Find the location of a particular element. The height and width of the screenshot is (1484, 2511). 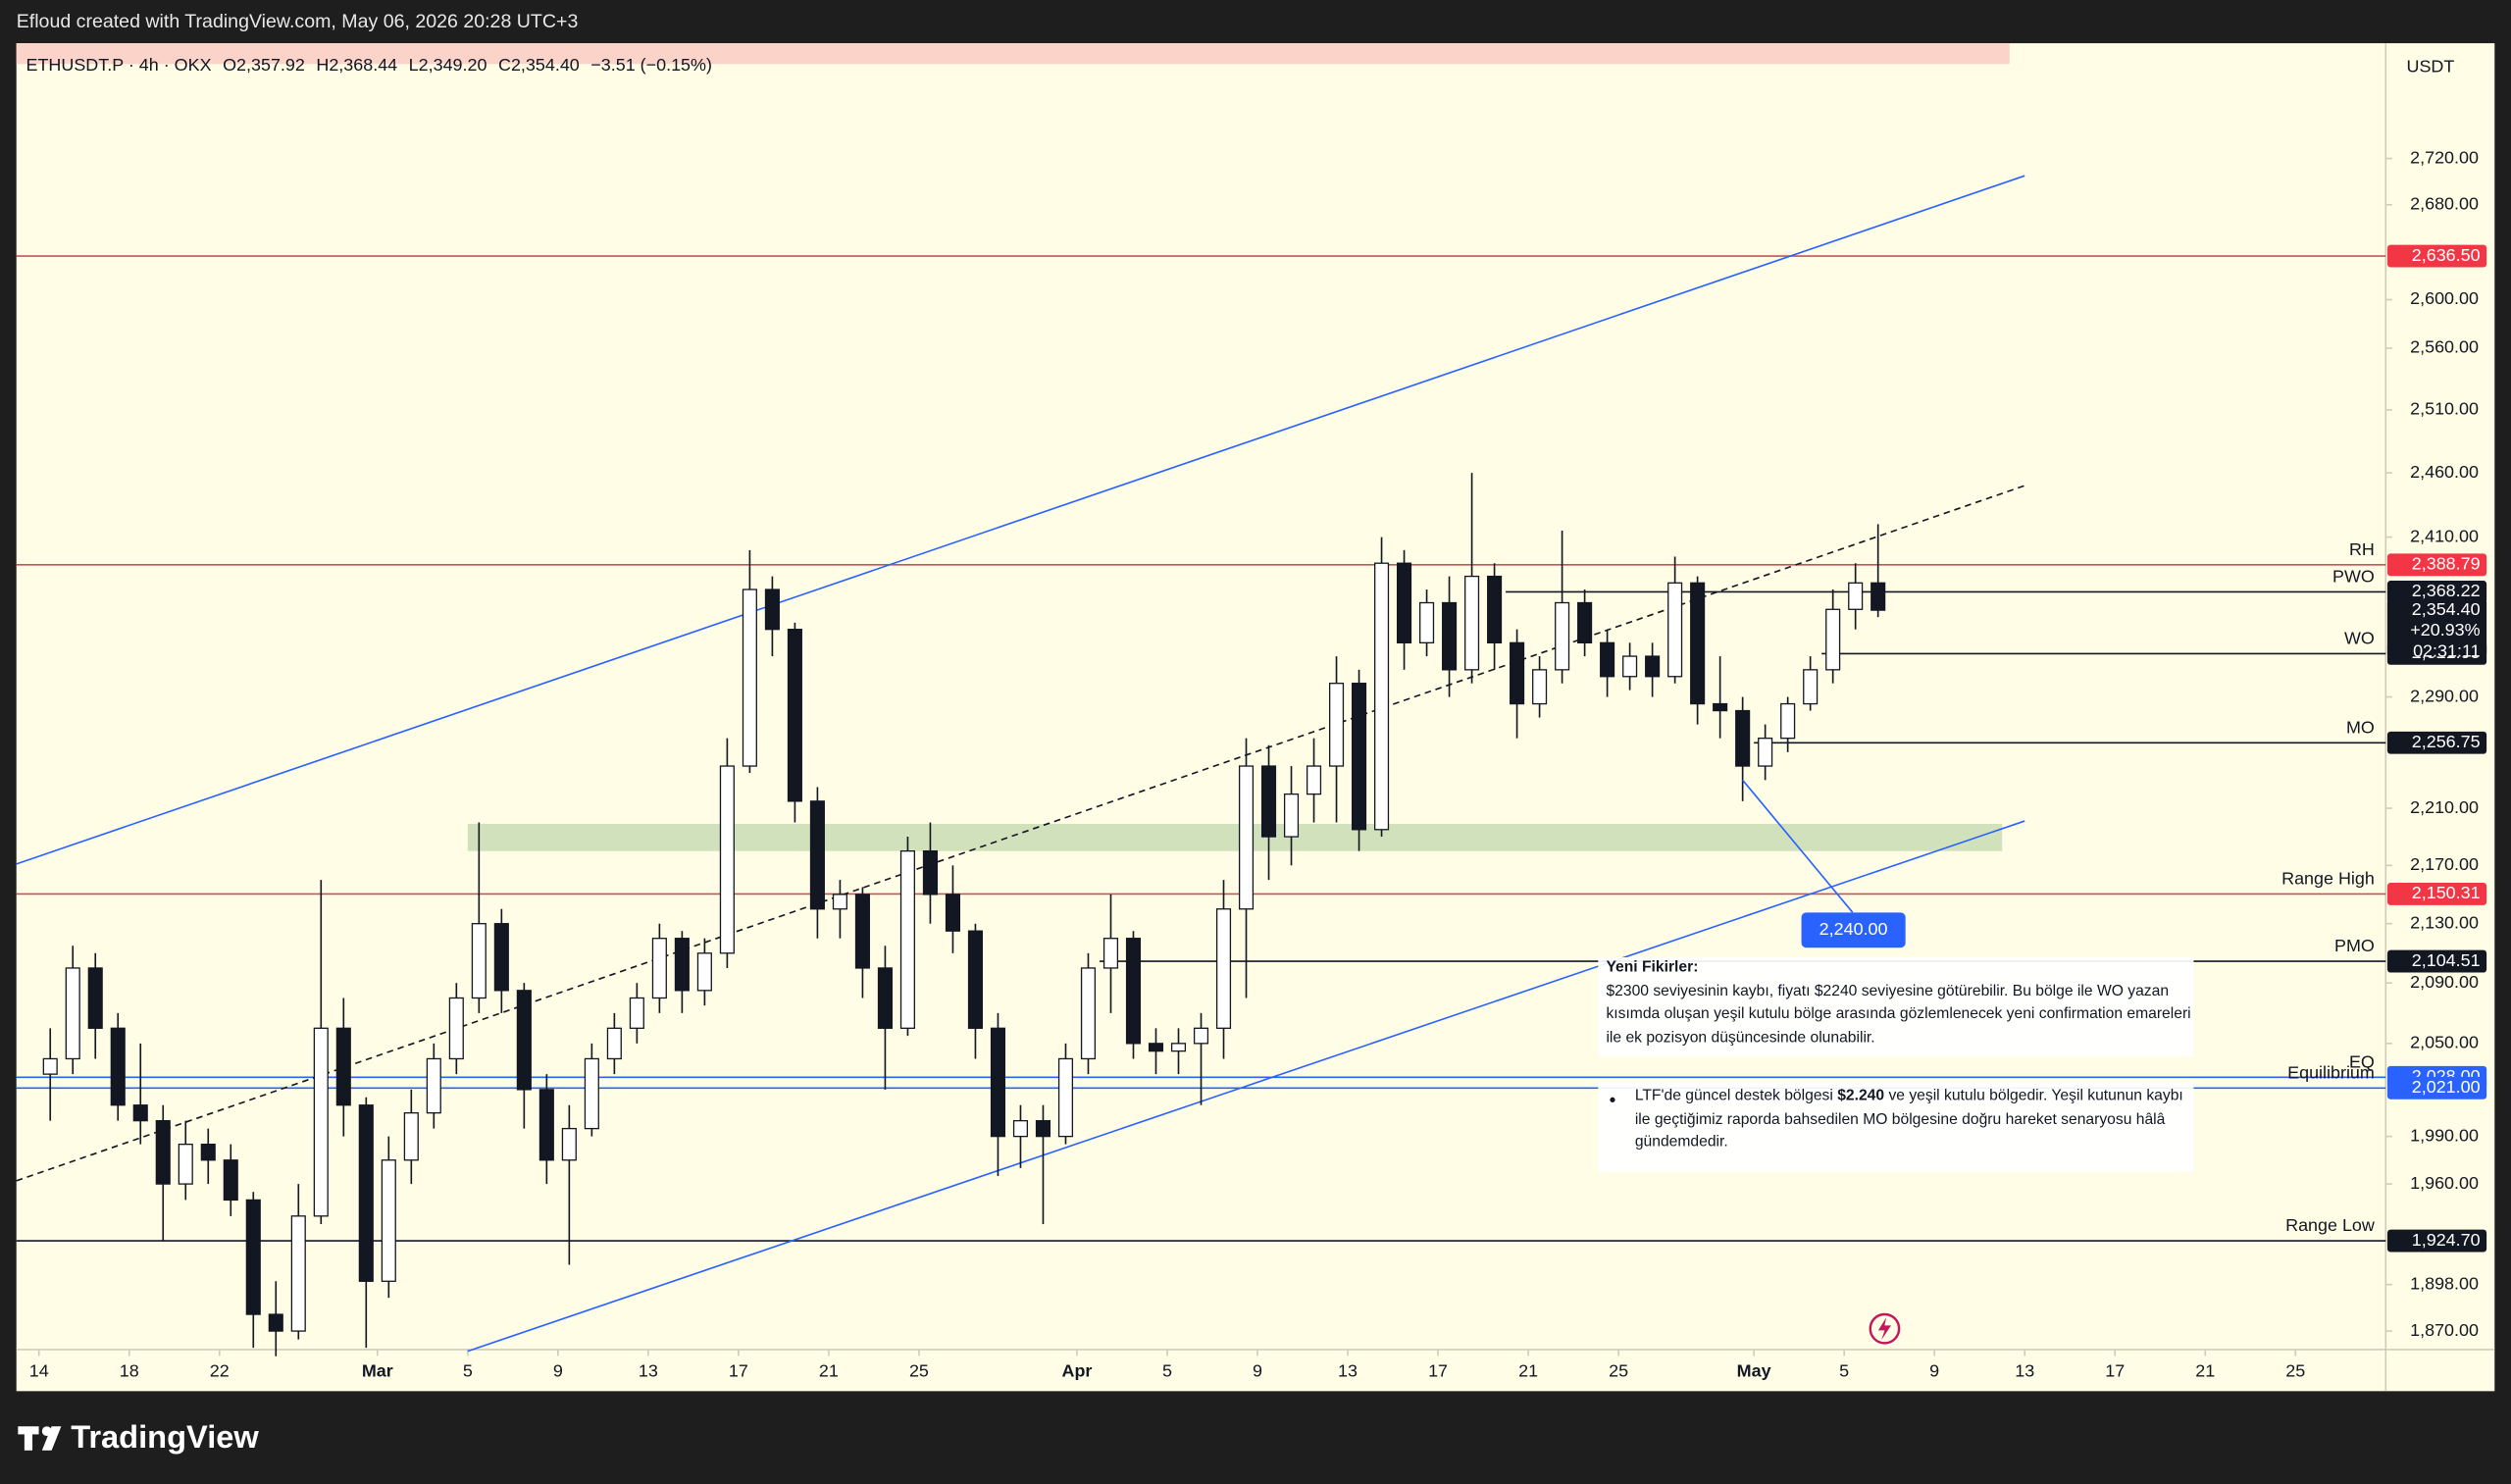

y-tick-label: 2,050.00 is located at coordinates (2444, 1042).